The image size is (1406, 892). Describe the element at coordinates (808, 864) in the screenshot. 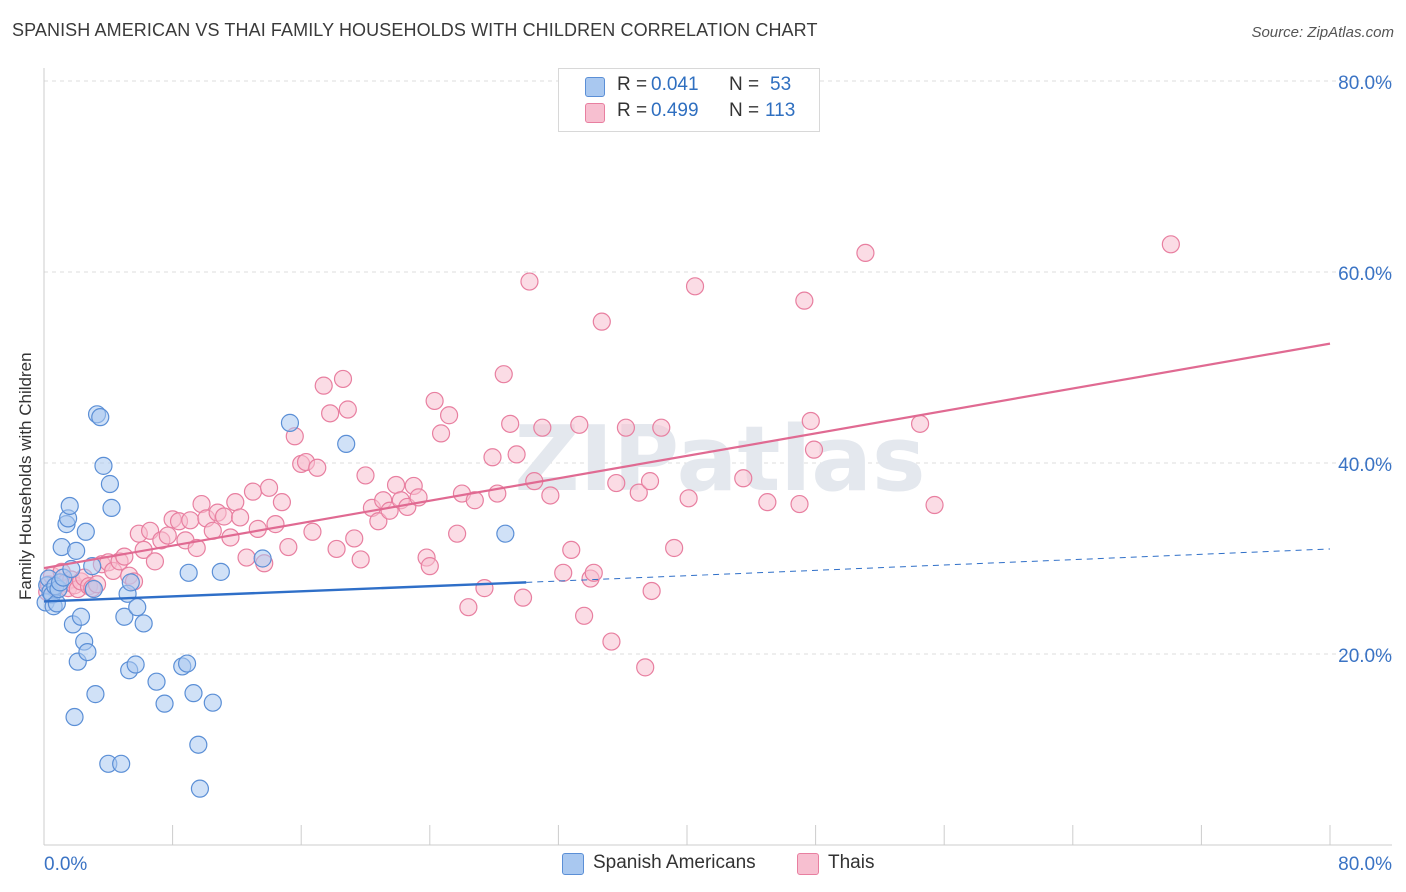

I see `bottom-legend-swatch-thais` at that location.